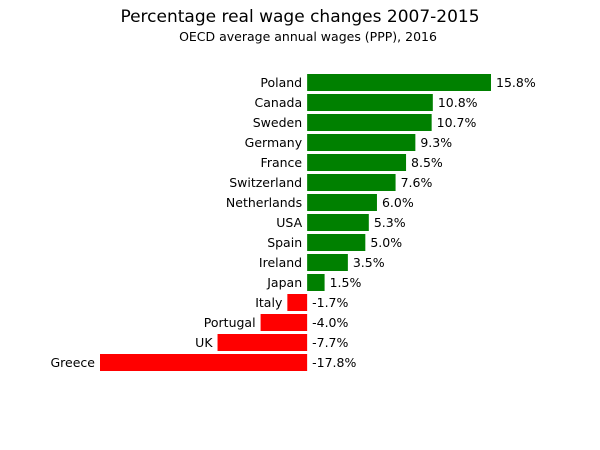 Image resolution: width=600 pixels, height=450 pixels. I want to click on category-label-portugal: Portugal, so click(230, 322).